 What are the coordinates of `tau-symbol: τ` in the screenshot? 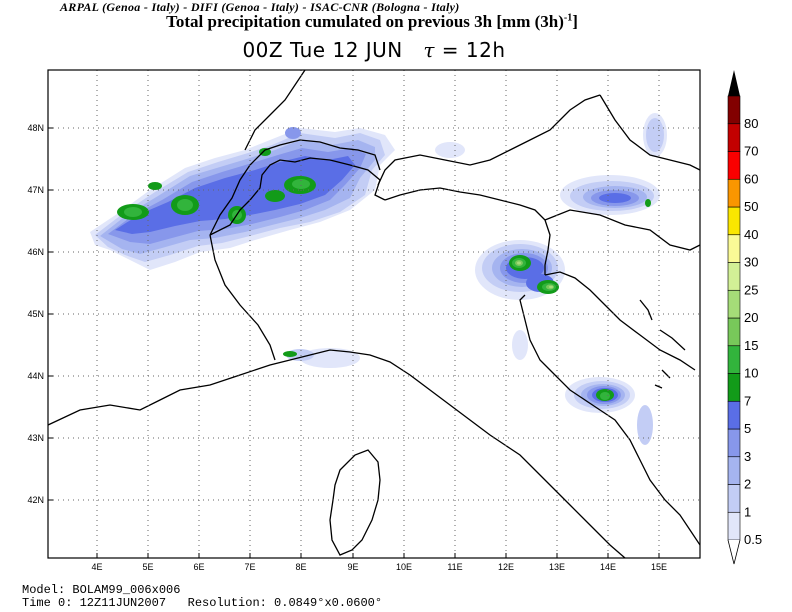 It's located at (429, 50).